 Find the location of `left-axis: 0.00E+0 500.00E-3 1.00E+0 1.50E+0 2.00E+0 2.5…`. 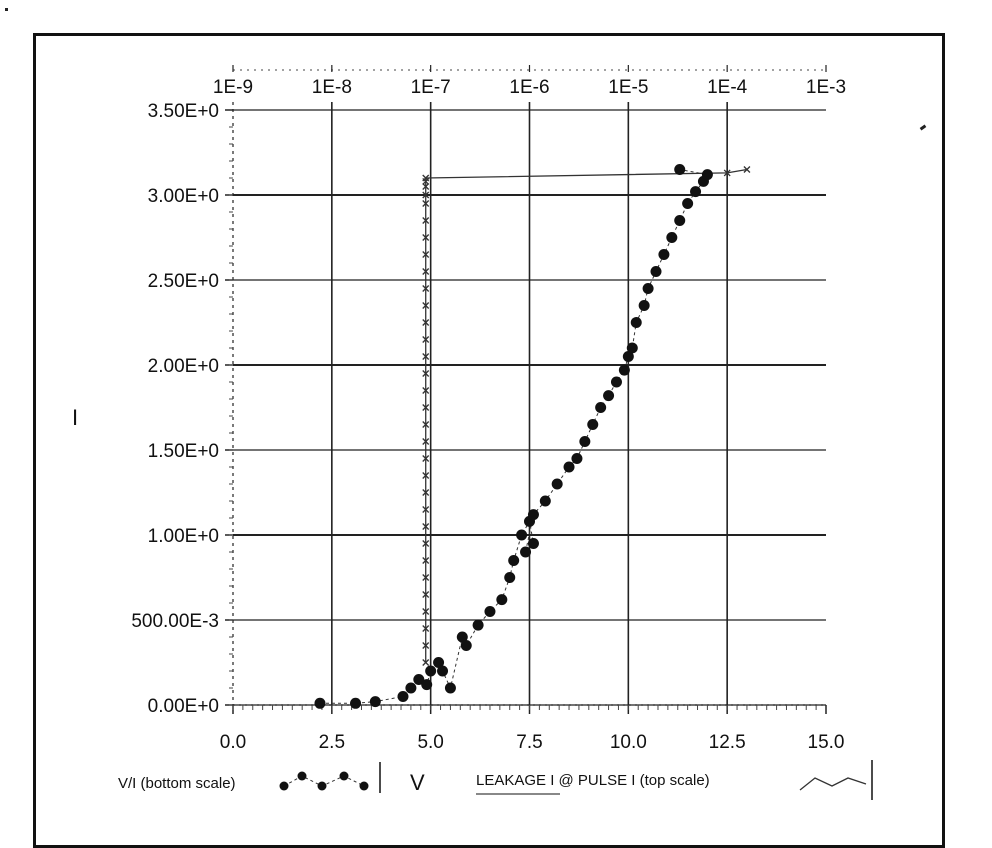

left-axis: 0.00E+0 500.00E-3 1.00E+0 1.50E+0 2.00E+0 2.5… is located at coordinates (182, 409).